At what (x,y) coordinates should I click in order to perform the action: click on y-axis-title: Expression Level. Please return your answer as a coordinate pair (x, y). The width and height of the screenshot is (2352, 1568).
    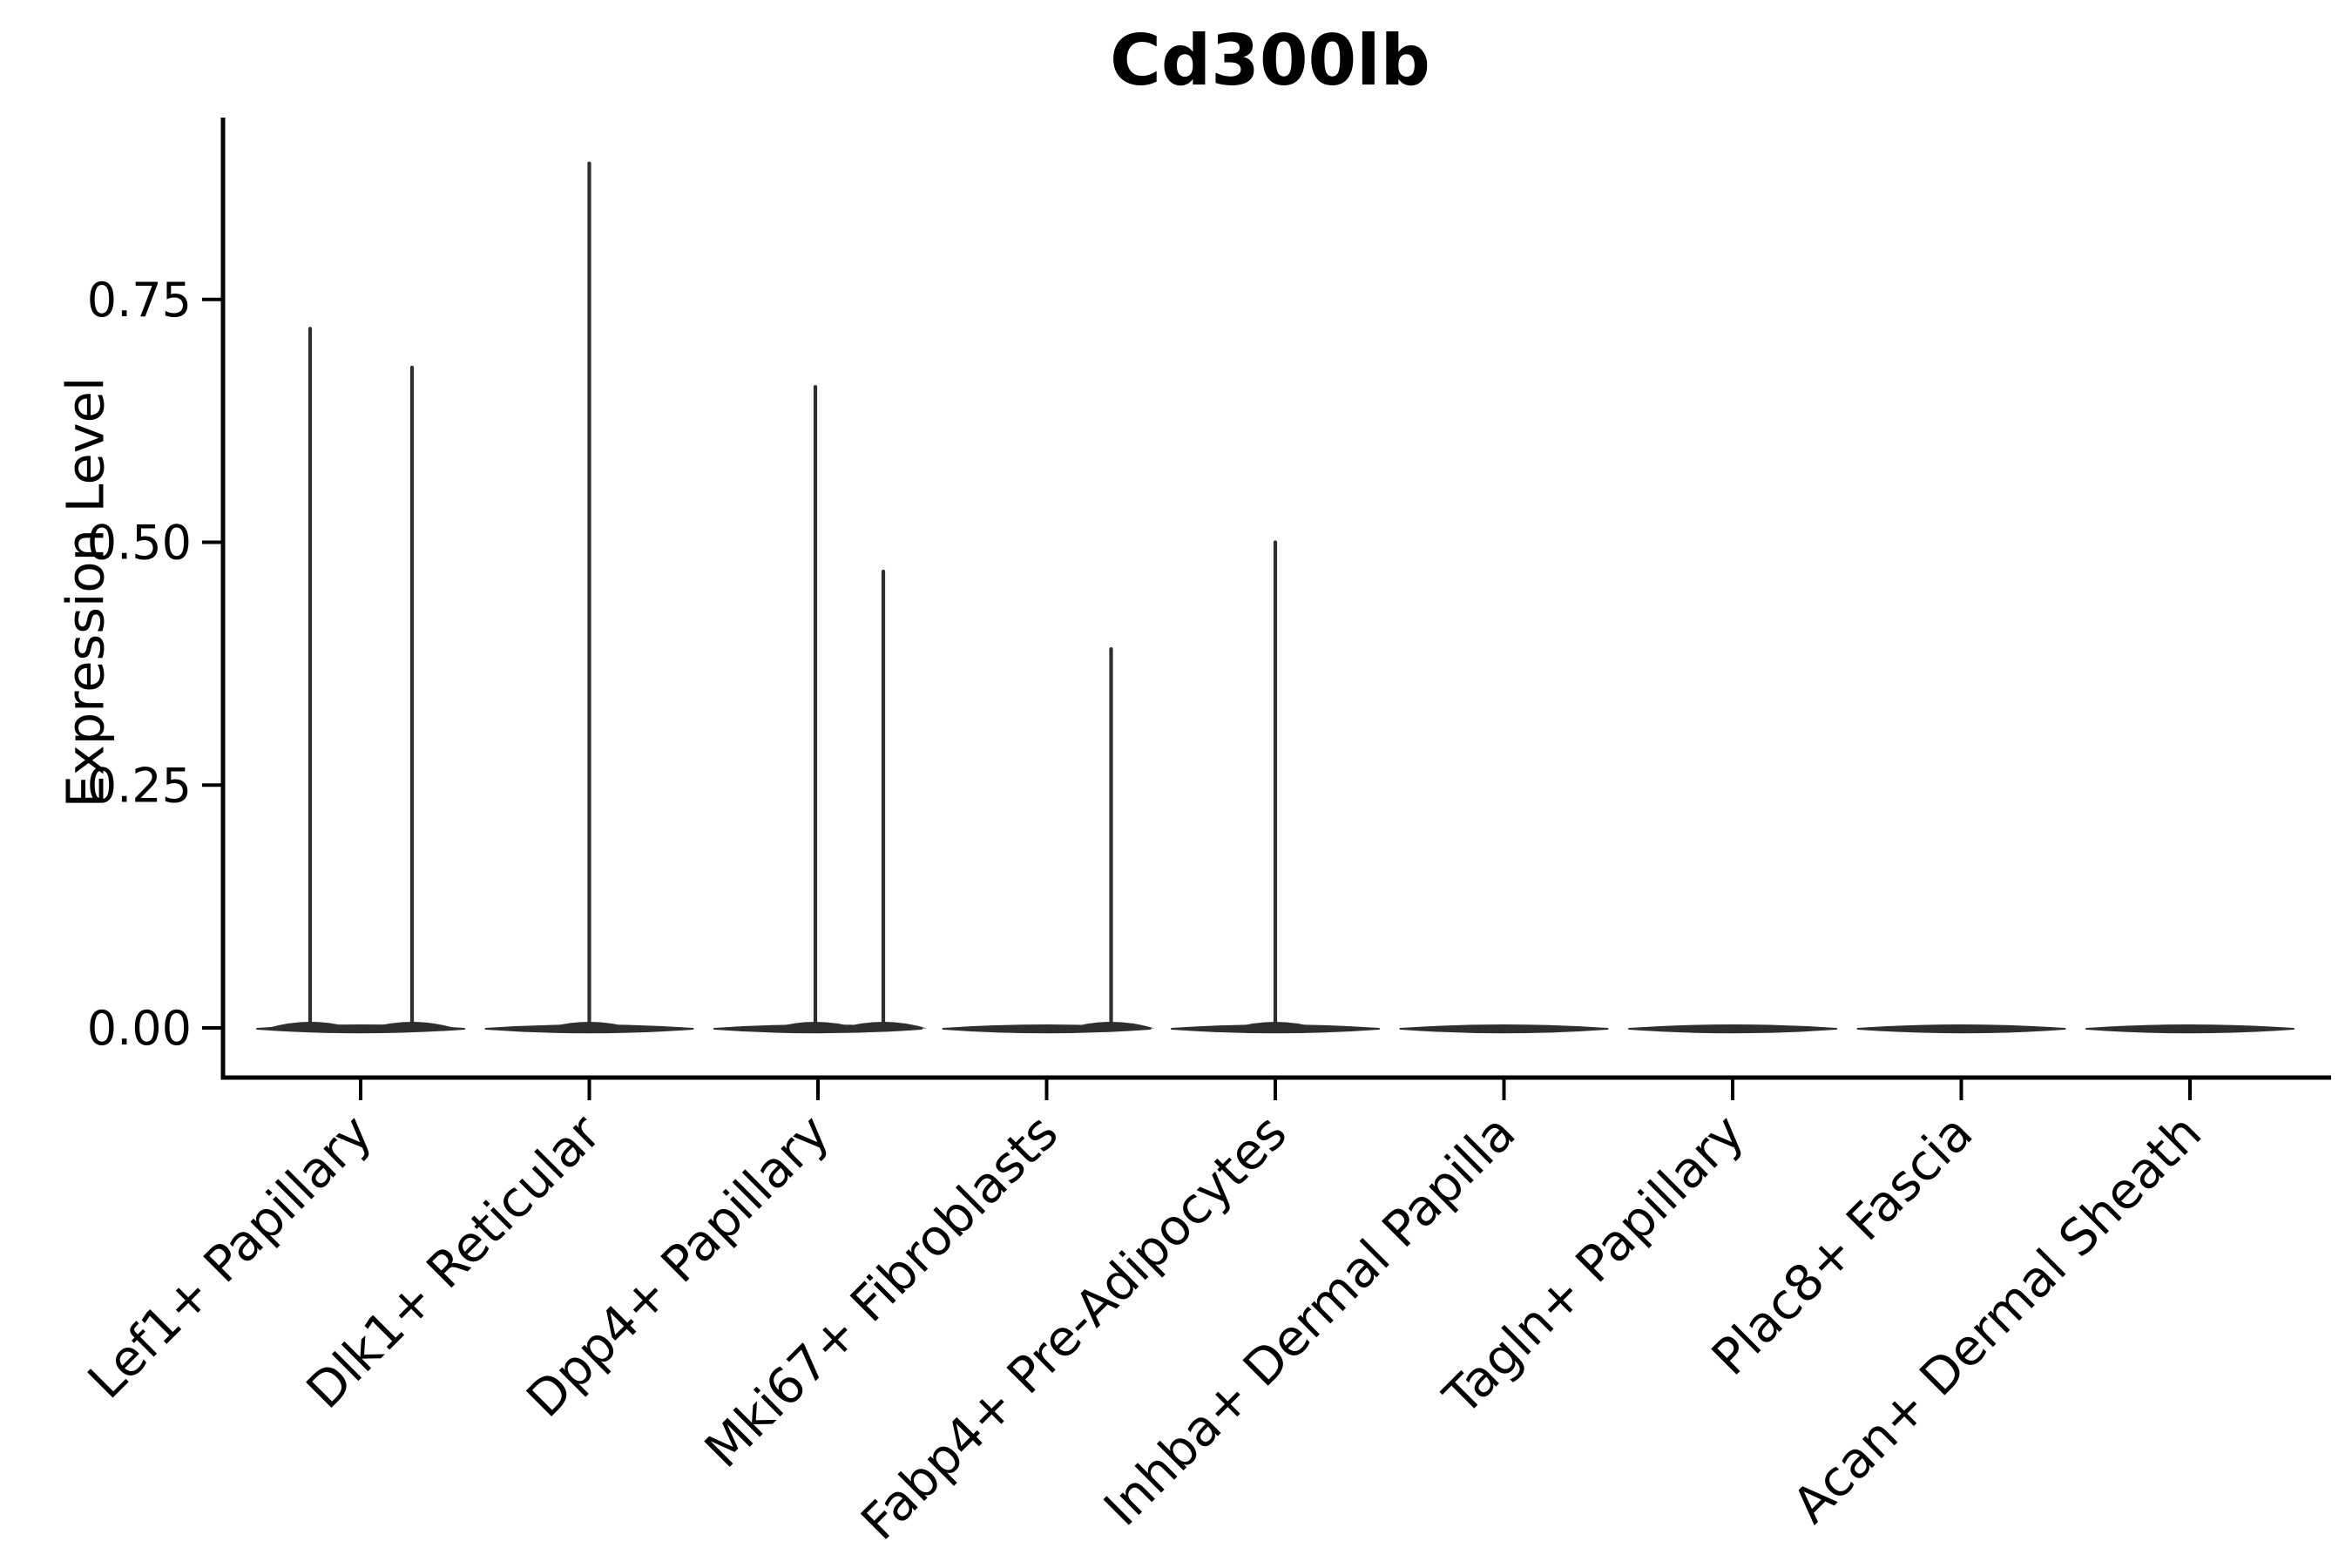
    Looking at the image, I should click on (85, 592).